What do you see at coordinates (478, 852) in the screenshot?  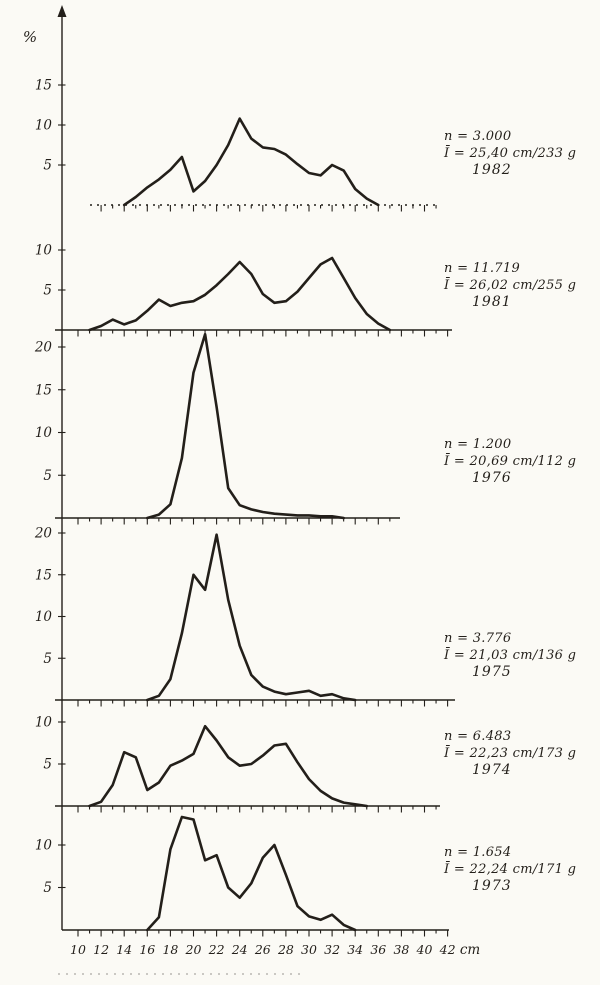 I see `sample-size-label: n = 1.654` at bounding box center [478, 852].